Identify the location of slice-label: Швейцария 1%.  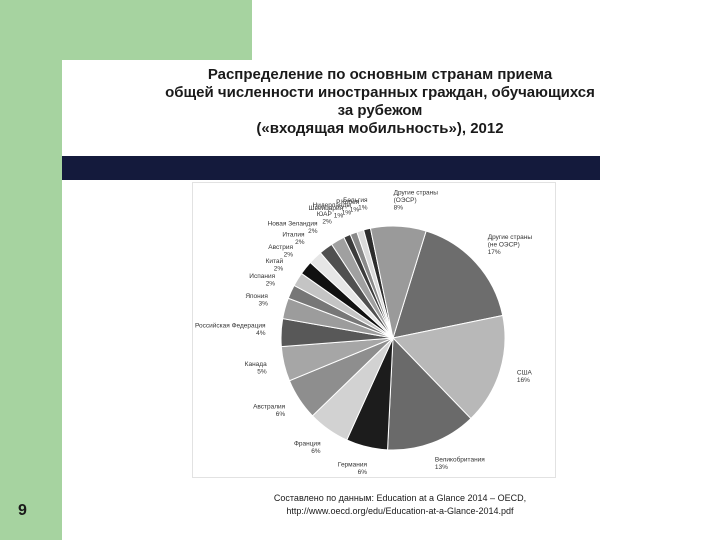
(326, 212).